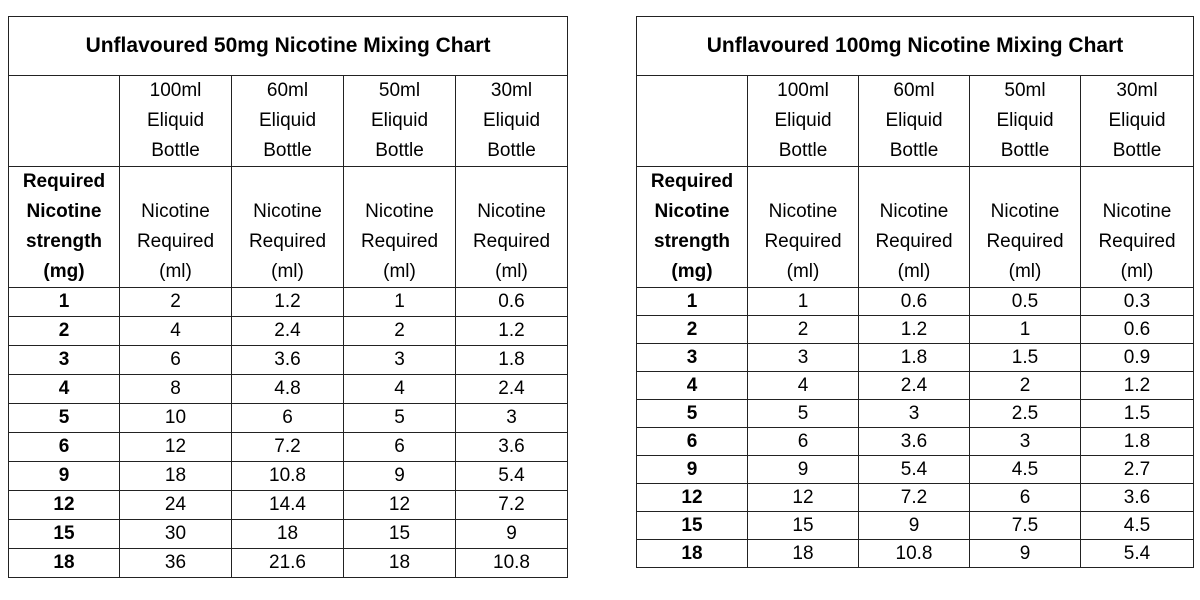 The width and height of the screenshot is (1200, 600). What do you see at coordinates (692, 385) in the screenshot?
I see `strength-cell: 4` at bounding box center [692, 385].